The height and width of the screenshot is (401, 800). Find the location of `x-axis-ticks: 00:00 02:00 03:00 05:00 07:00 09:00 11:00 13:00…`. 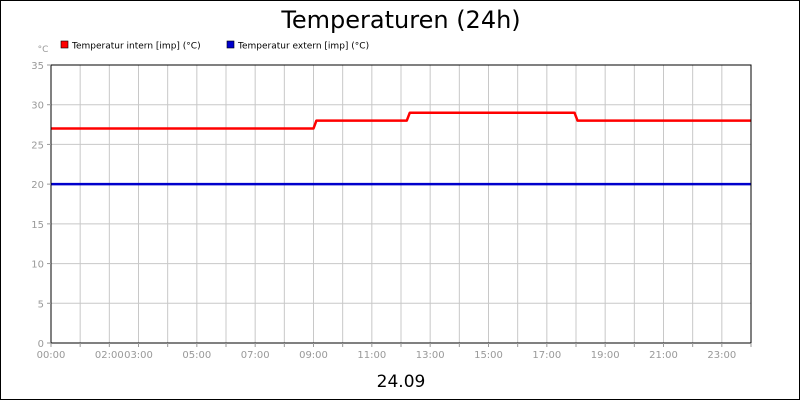

x-axis-ticks: 00:00 02:00 03:00 05:00 07:00 09:00 11:00 13:00… is located at coordinates (394, 352).